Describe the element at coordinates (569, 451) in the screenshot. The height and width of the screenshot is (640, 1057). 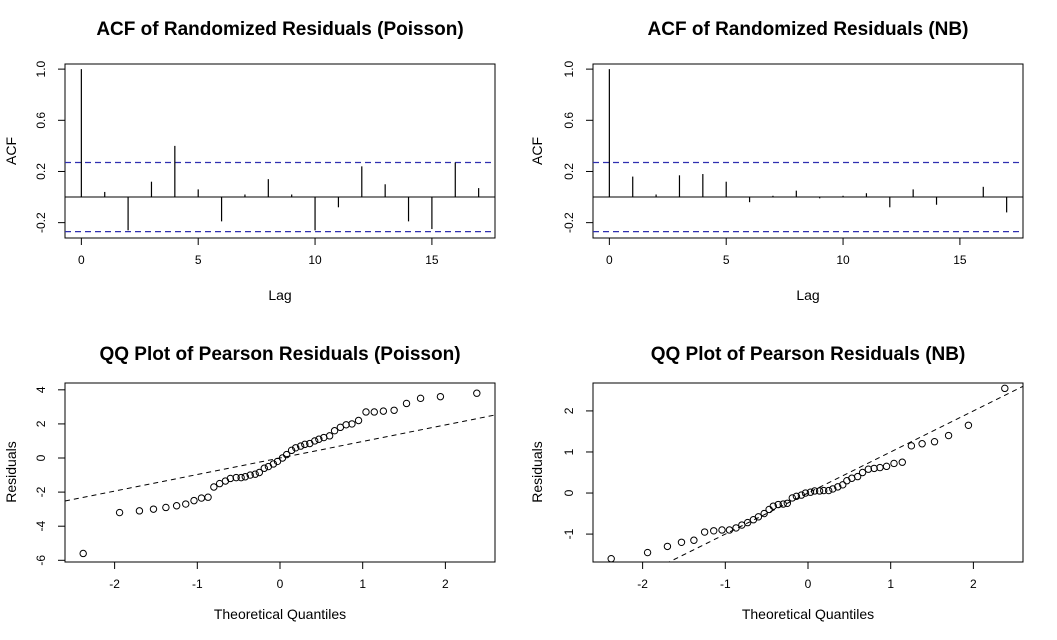
I see `y-tick-label: 1` at that location.